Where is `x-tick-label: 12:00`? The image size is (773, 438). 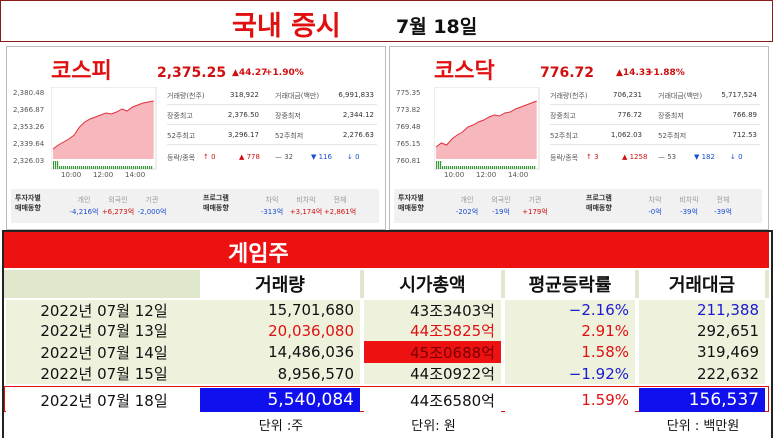 x-tick-label: 12:00 is located at coordinates (486, 175).